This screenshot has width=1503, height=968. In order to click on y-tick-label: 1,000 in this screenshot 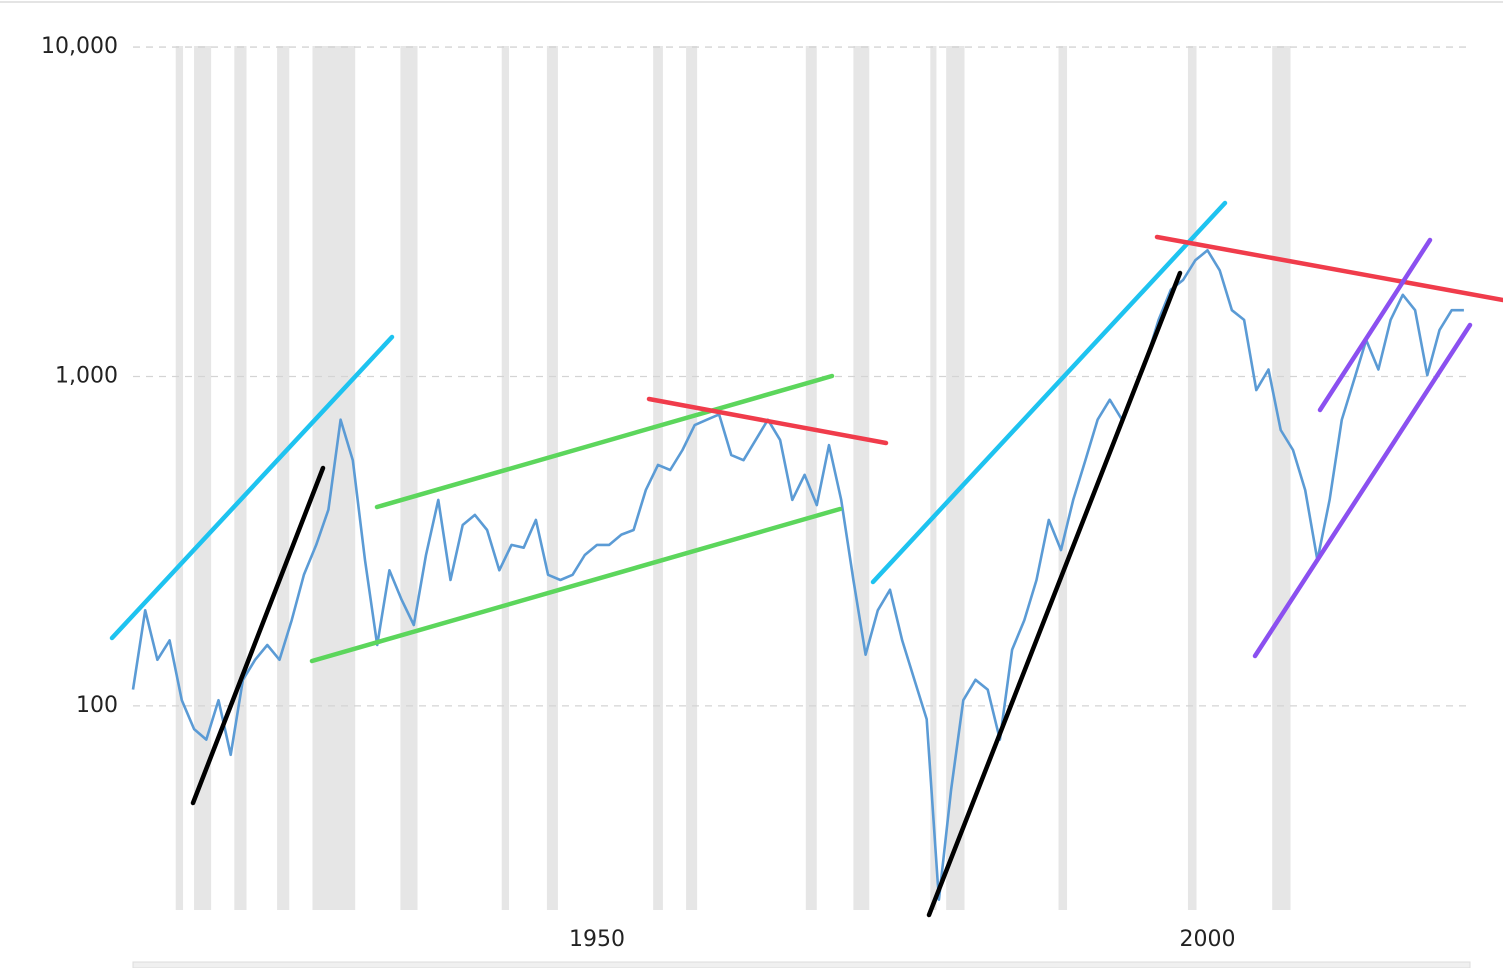, I will do `click(86, 375)`.